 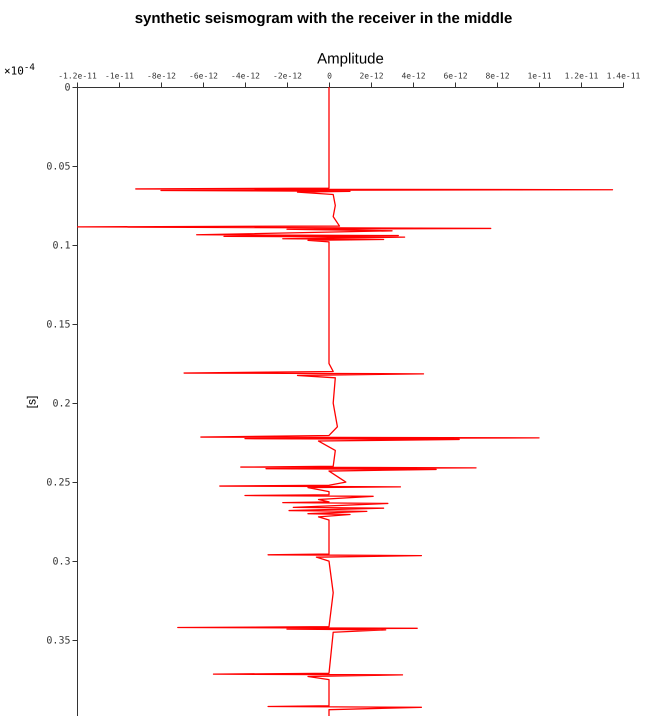 What do you see at coordinates (623, 76) in the screenshot?
I see `x-tick-label: 1.4e-11` at bounding box center [623, 76].